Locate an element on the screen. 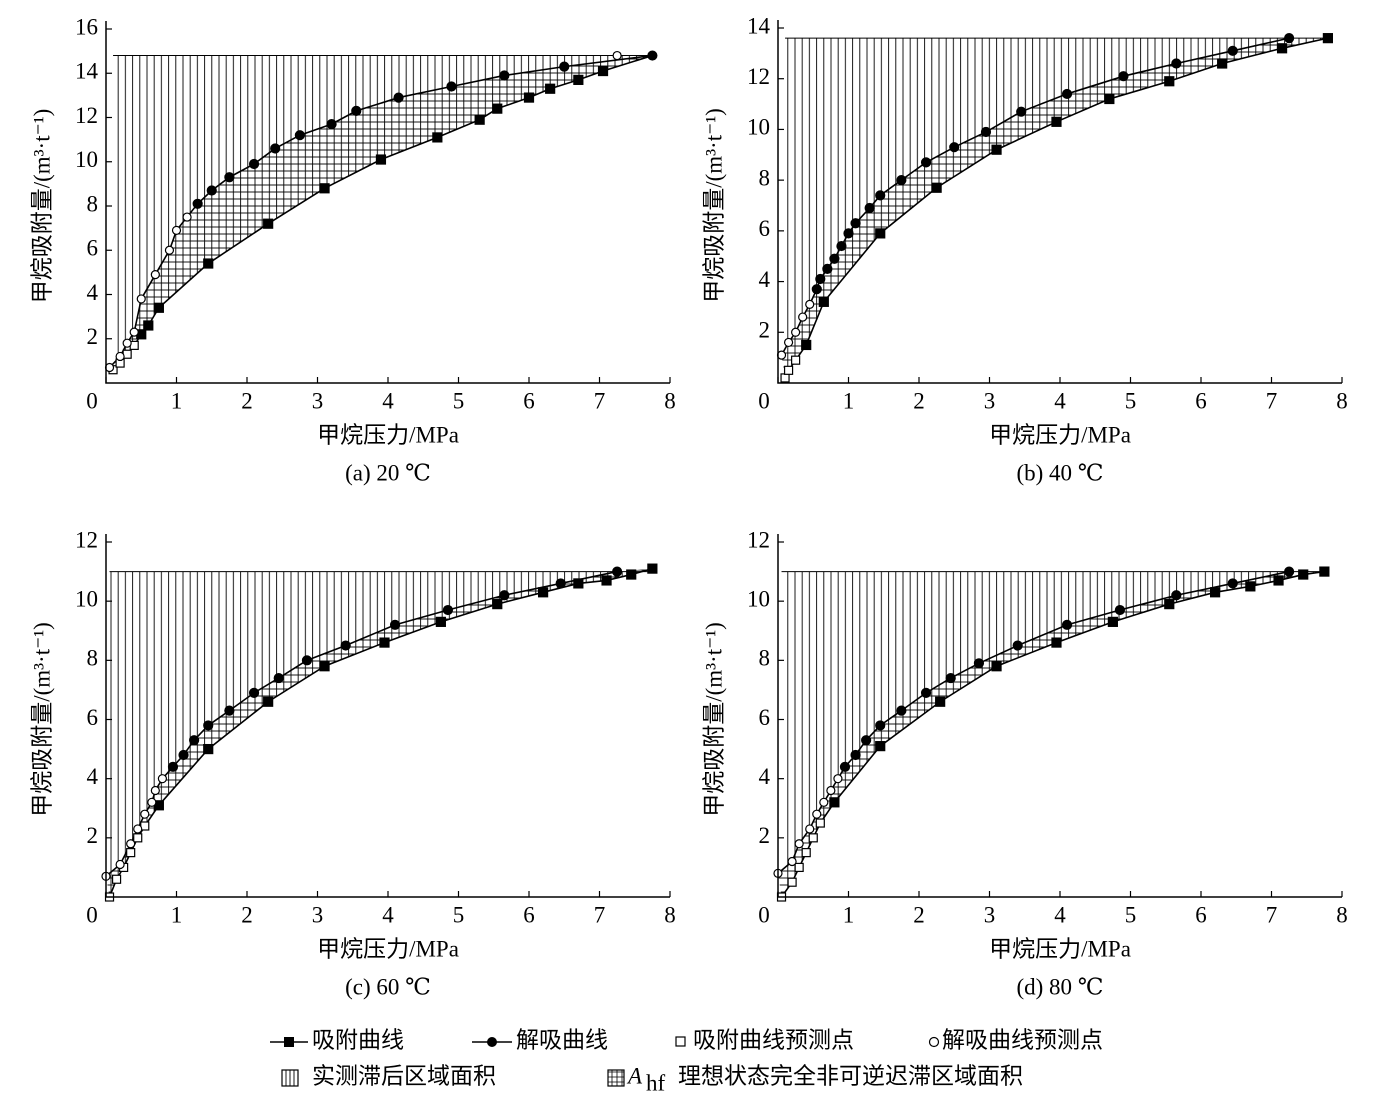  legend-label: 吸附曲线预测点 is located at coordinates (773, 1039).